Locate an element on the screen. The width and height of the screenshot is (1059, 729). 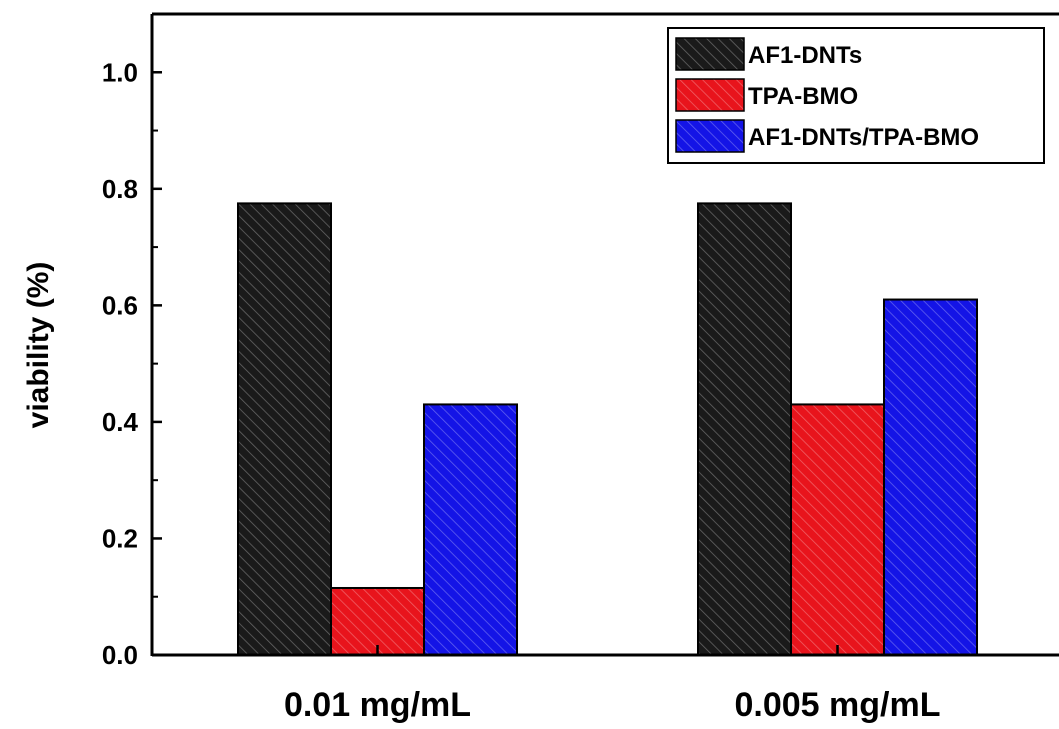
x-category-label: 0.01 mg/mL is located at coordinates (377, 705).